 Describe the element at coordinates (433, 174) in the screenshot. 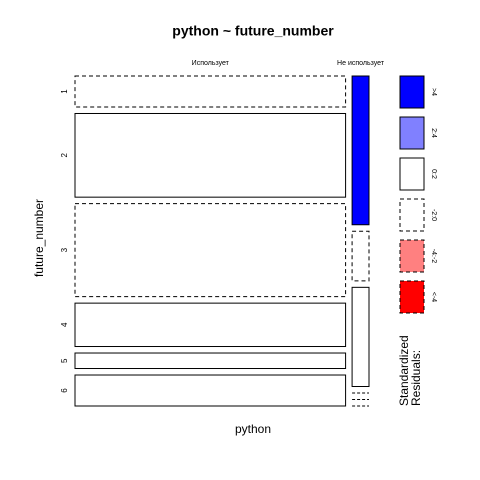

I see `legend-label: 0:2` at that location.